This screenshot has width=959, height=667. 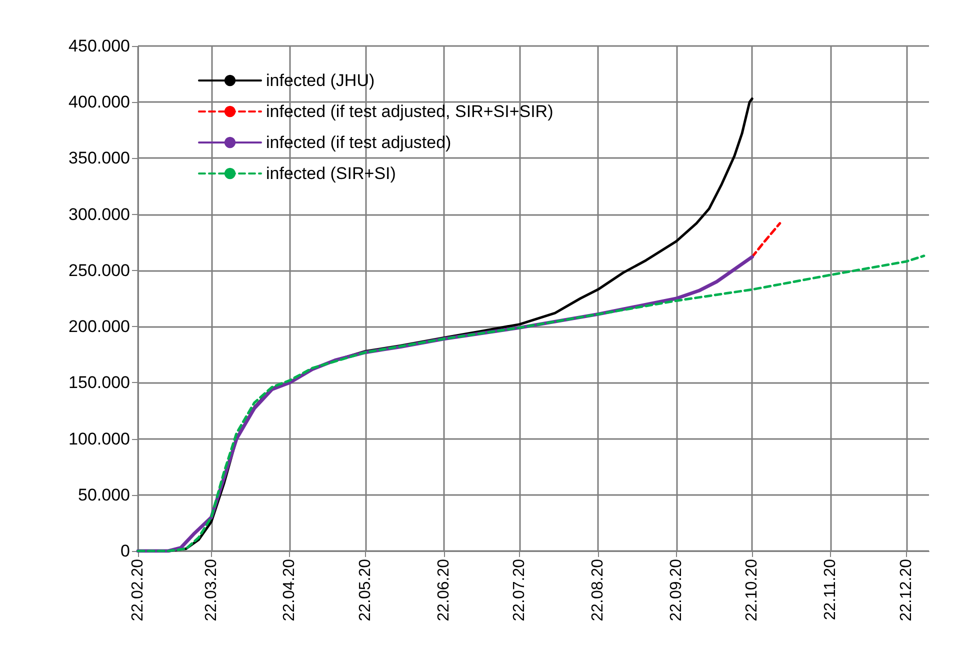 What do you see at coordinates (99, 438) in the screenshot?
I see `y-tick-label: 100.000` at bounding box center [99, 438].